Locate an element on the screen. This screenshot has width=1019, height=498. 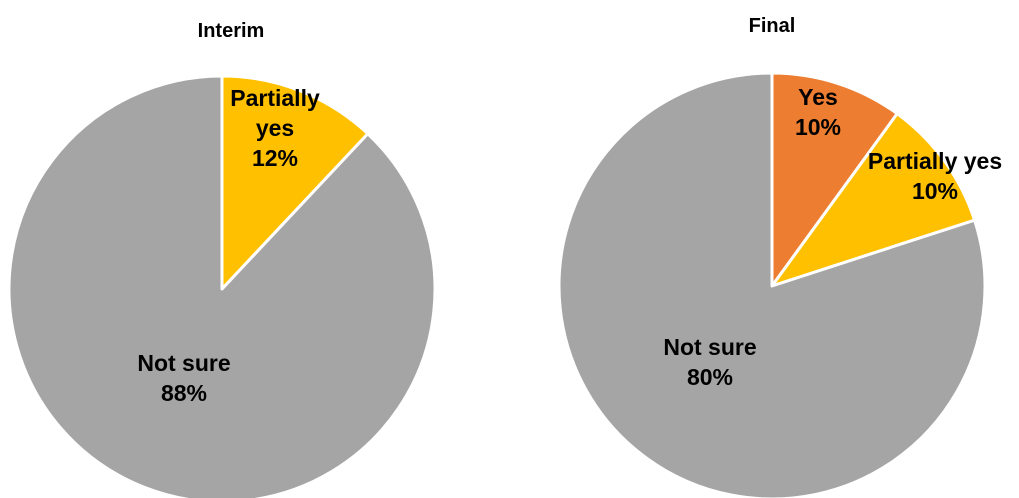
slice-label-line: Yes is located at coordinates (818, 97).